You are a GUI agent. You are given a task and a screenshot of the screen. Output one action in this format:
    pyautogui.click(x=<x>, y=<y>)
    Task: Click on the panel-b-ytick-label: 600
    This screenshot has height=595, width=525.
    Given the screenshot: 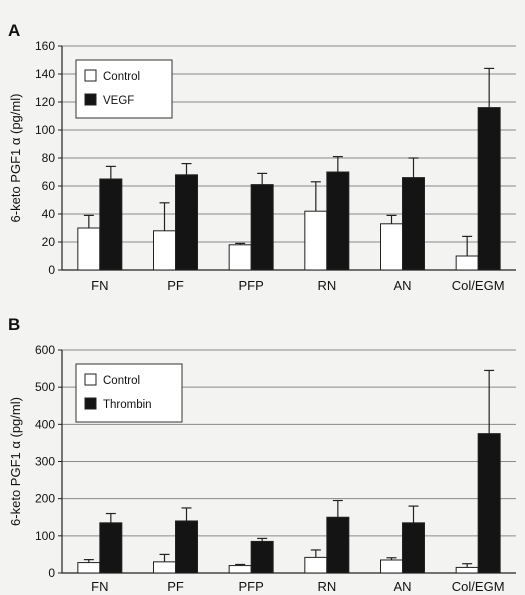 What is the action you would take?
    pyautogui.click(x=45, y=350)
    